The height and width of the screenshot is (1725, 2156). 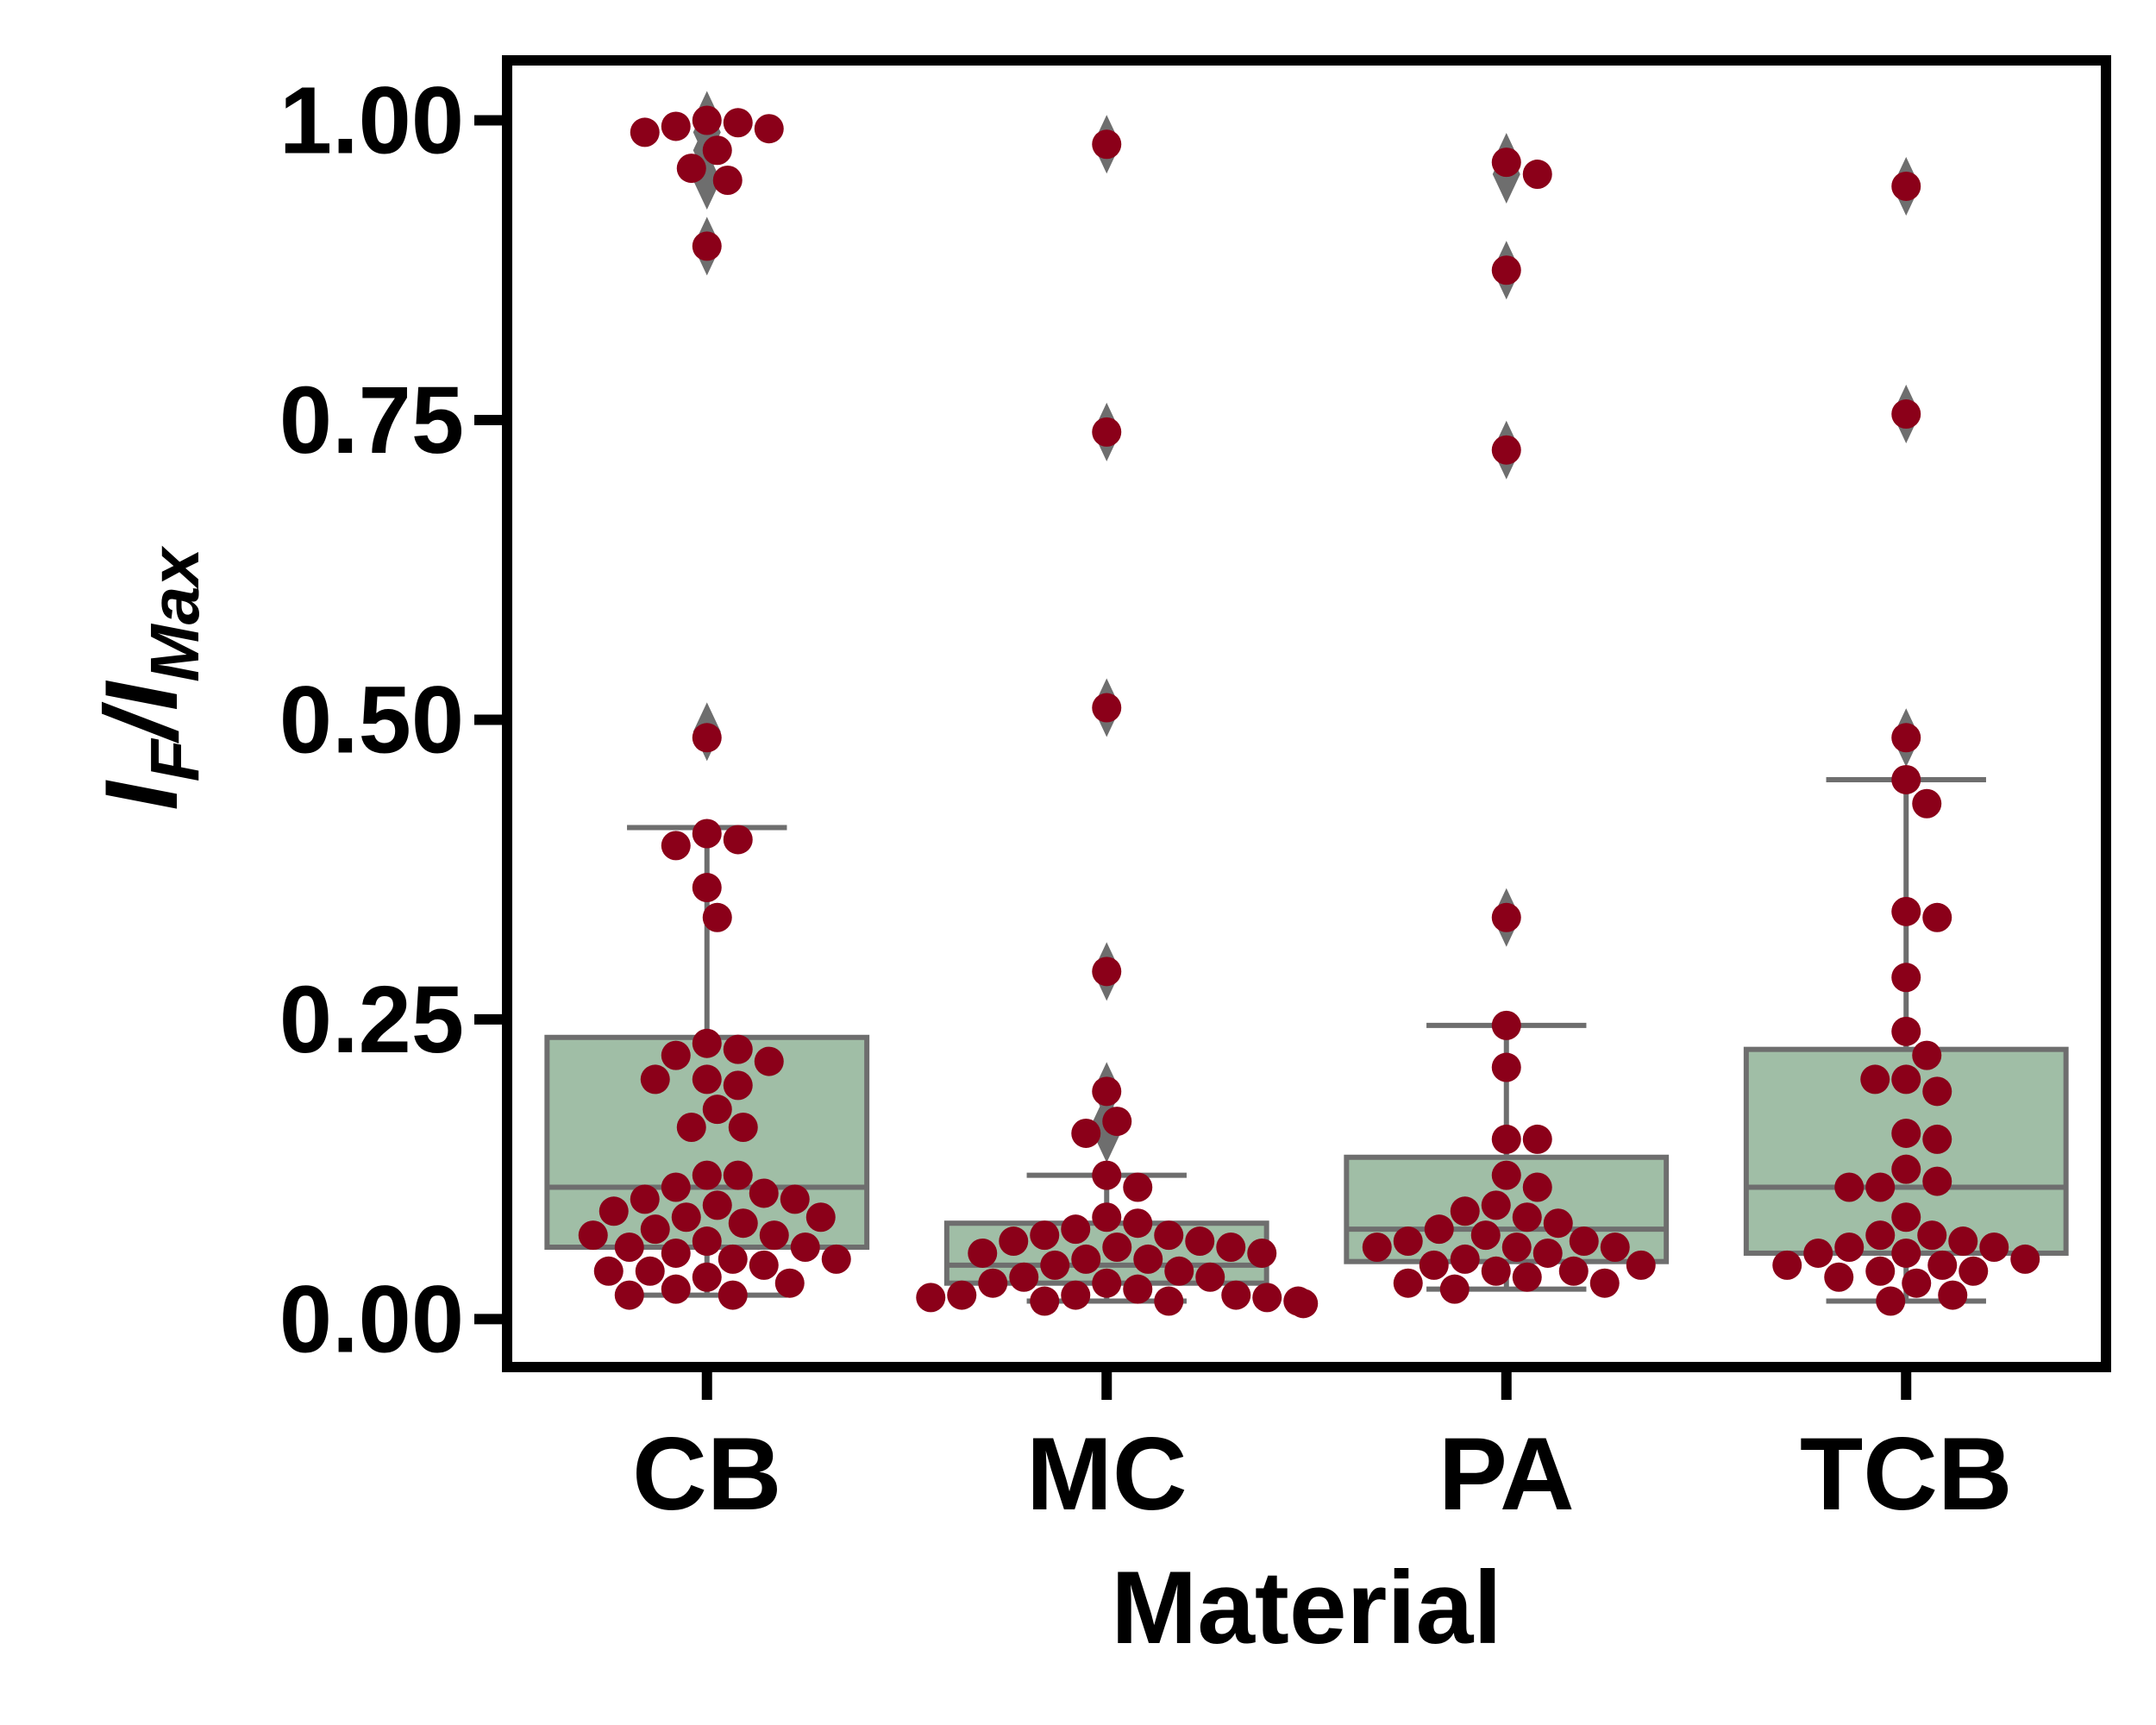 What do you see at coordinates (148, 678) in the screenshot?
I see `y-axis-title: IF/IMax` at bounding box center [148, 678].